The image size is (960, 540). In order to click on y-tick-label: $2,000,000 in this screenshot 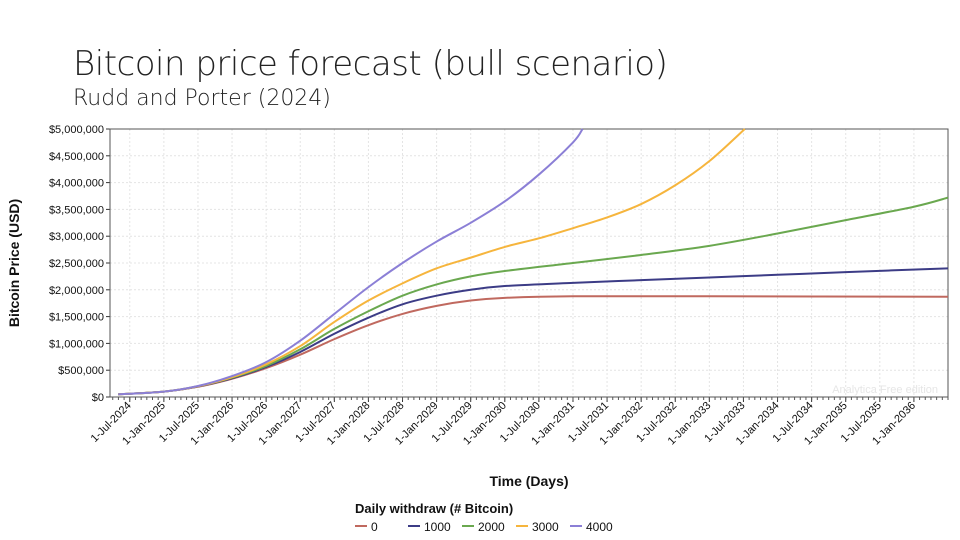, I will do `click(76, 291)`.